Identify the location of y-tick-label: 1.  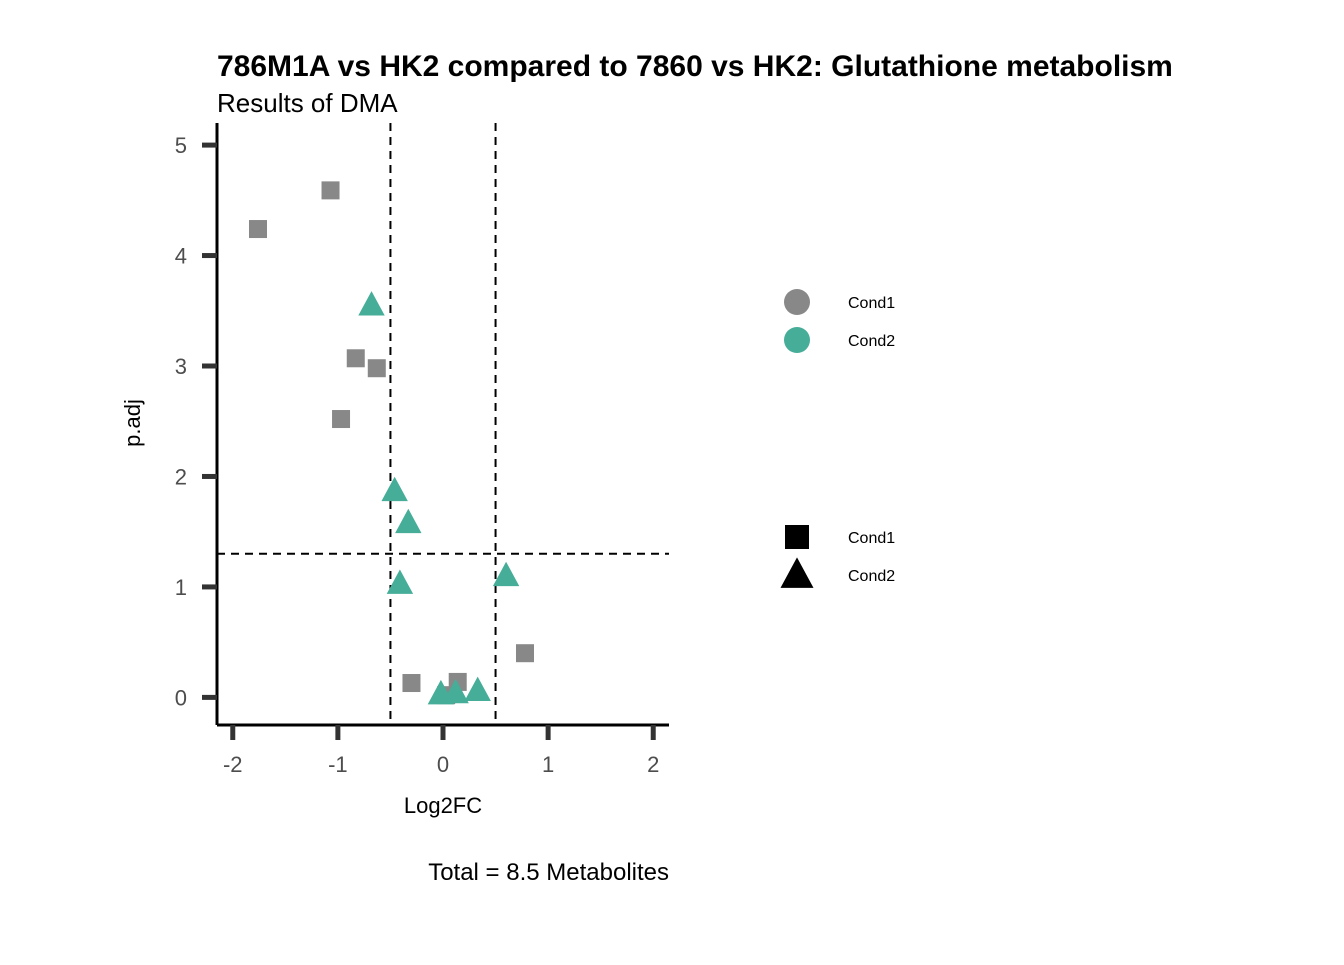
(181, 587).